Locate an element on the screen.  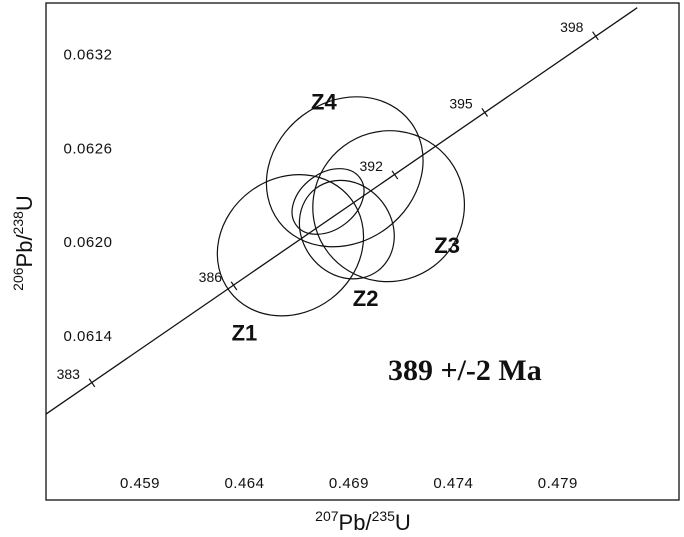
x-tick-label: 0.479 is located at coordinates (558, 483).